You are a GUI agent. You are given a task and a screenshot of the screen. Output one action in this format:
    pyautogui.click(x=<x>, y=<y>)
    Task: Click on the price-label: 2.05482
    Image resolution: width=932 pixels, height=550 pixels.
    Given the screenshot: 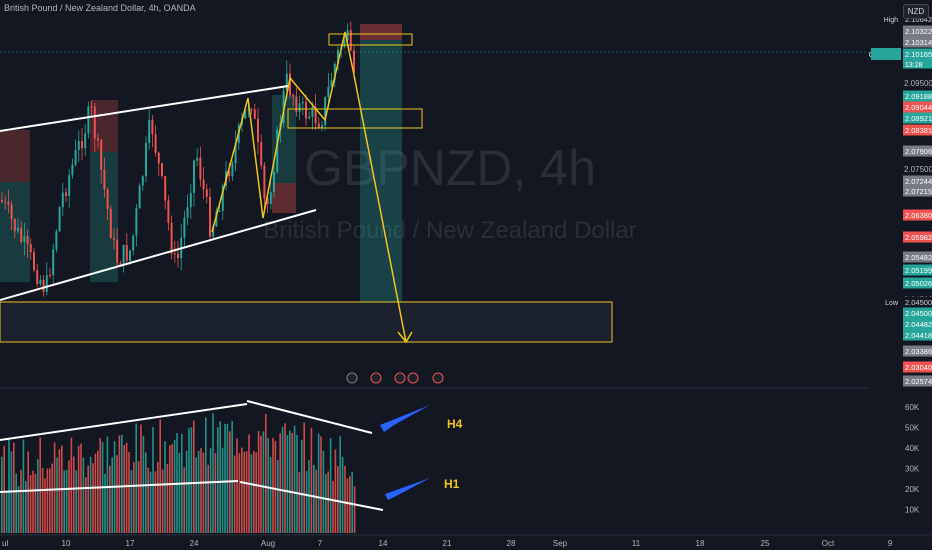 What is the action you would take?
    pyautogui.click(x=918, y=257)
    